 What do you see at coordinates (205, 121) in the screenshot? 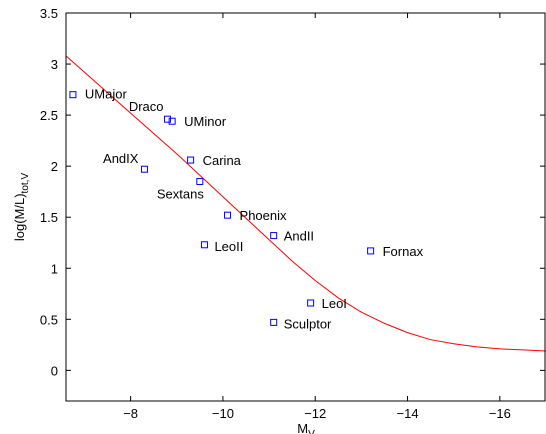
I see `data-point-label: UMinor` at bounding box center [205, 121].